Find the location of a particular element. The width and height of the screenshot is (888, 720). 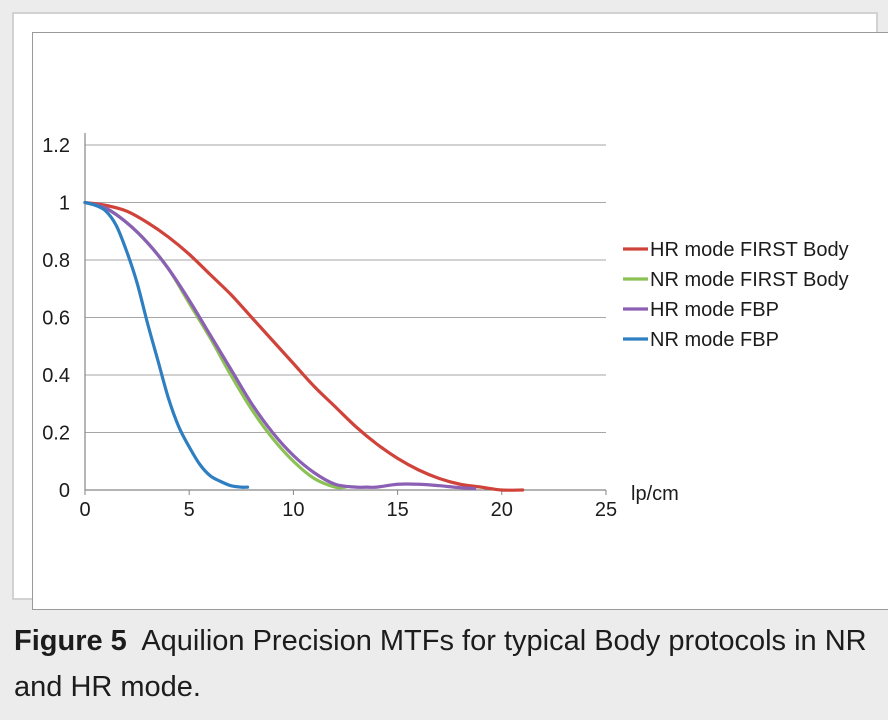

y-tick-label: 1.2 is located at coordinates (56, 146).